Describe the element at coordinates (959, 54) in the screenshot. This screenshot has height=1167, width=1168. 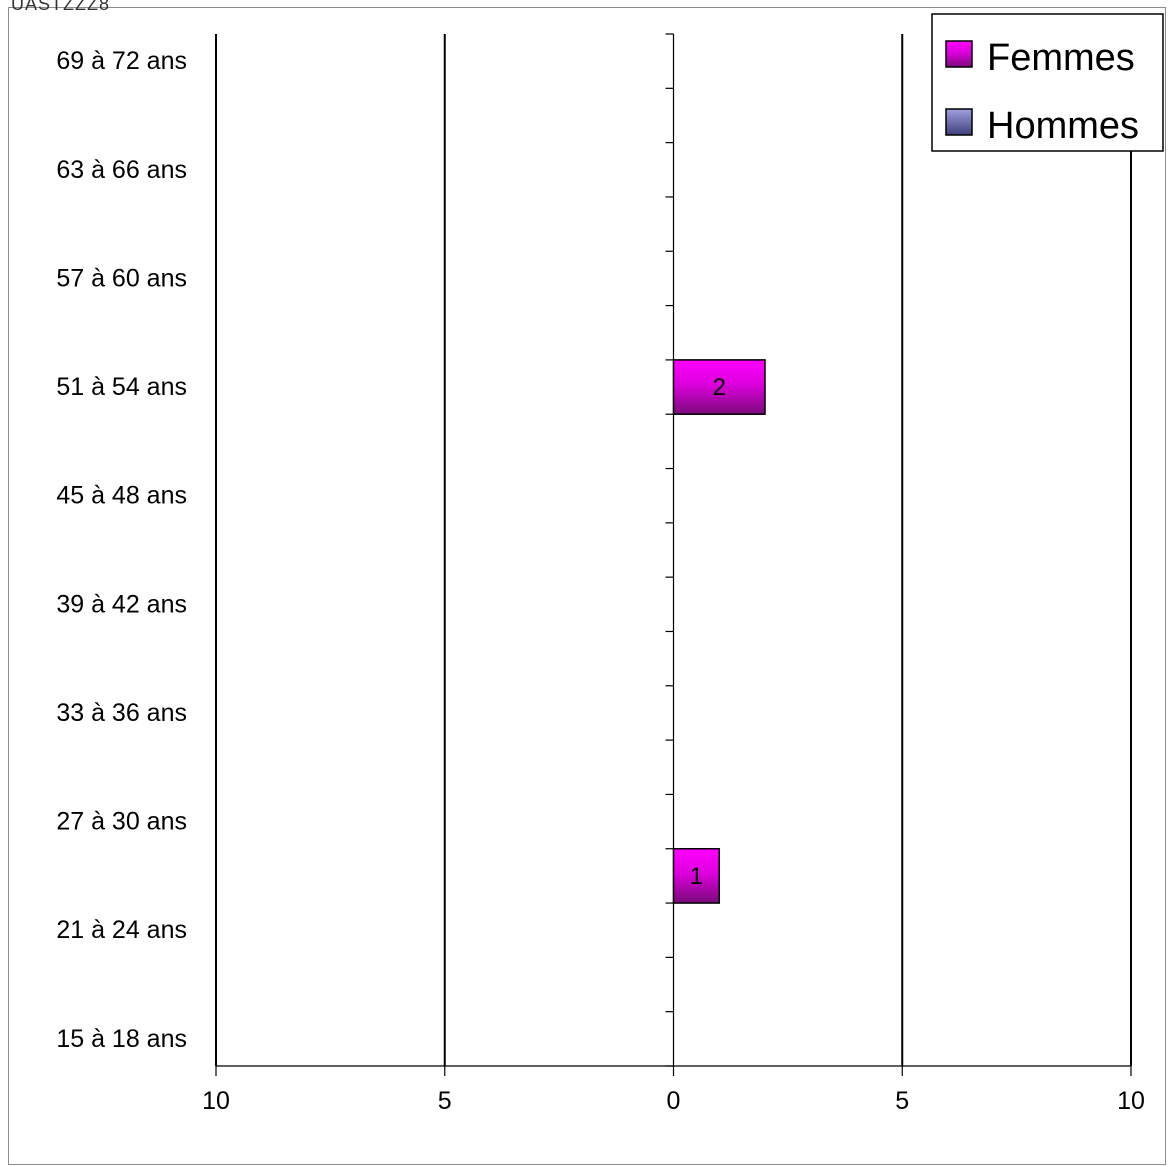
I see `legend-swatch-femmes` at that location.